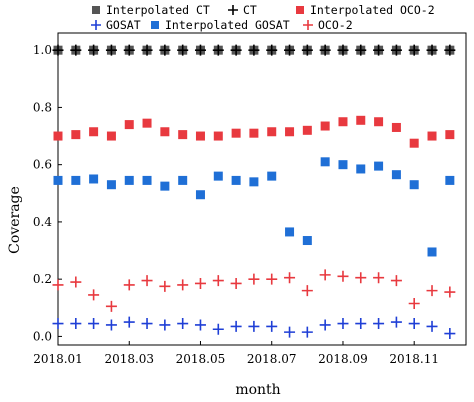  What do you see at coordinates (42, 336) in the screenshot?
I see `y-tick-label: 0.0` at bounding box center [42, 336].